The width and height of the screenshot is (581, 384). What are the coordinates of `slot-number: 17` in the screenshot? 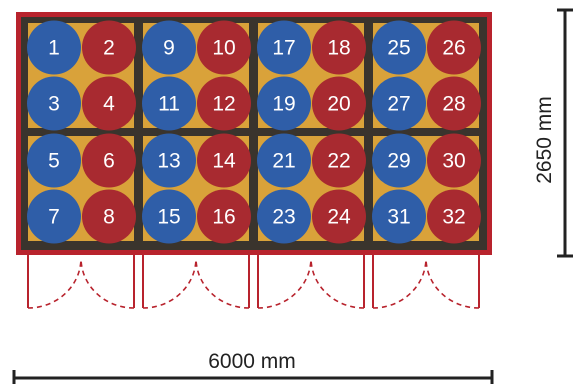 It's located at (283, 48).